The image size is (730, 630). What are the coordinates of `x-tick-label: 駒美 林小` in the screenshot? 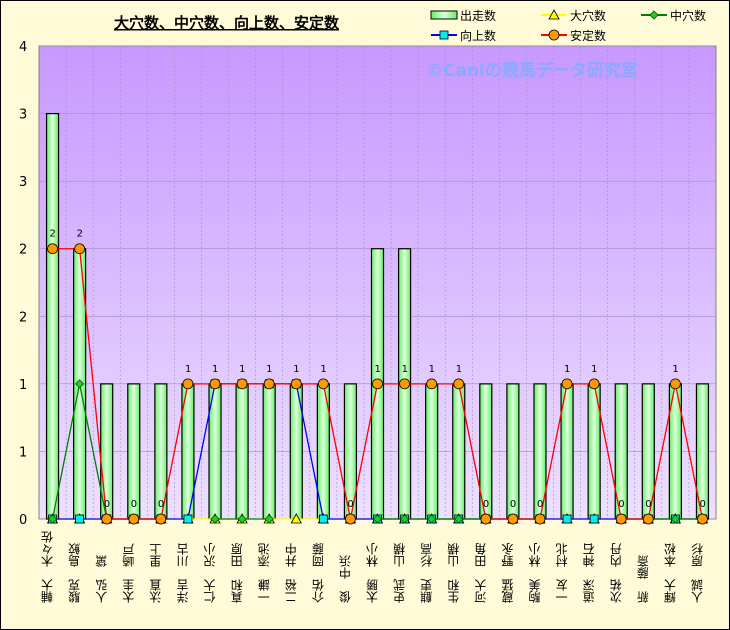 It's located at (535, 573).